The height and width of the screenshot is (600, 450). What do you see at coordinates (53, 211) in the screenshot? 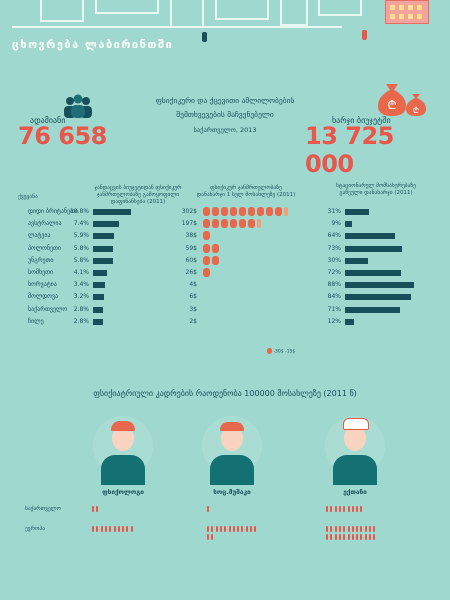
I see `country-name: დიდი ბრიტანეთი` at bounding box center [53, 211].